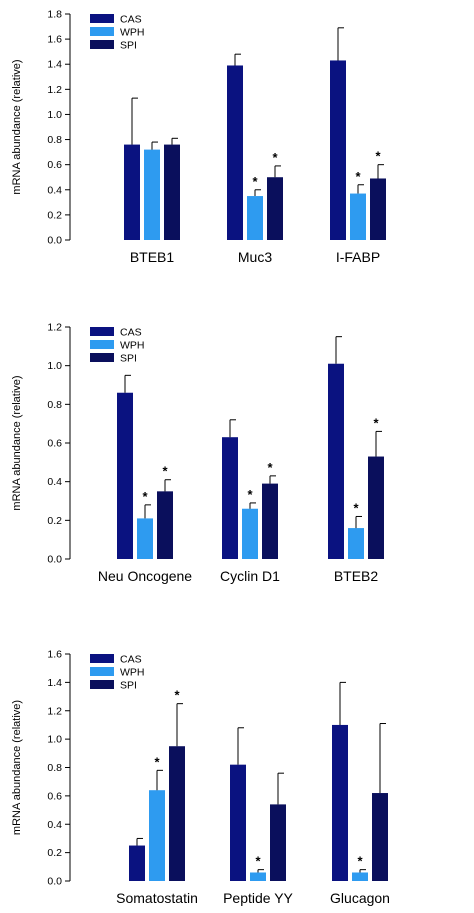 This screenshot has width=474, height=913. Describe the element at coordinates (145, 576) in the screenshot. I see `x-category-label: Neu Oncogene` at that location.